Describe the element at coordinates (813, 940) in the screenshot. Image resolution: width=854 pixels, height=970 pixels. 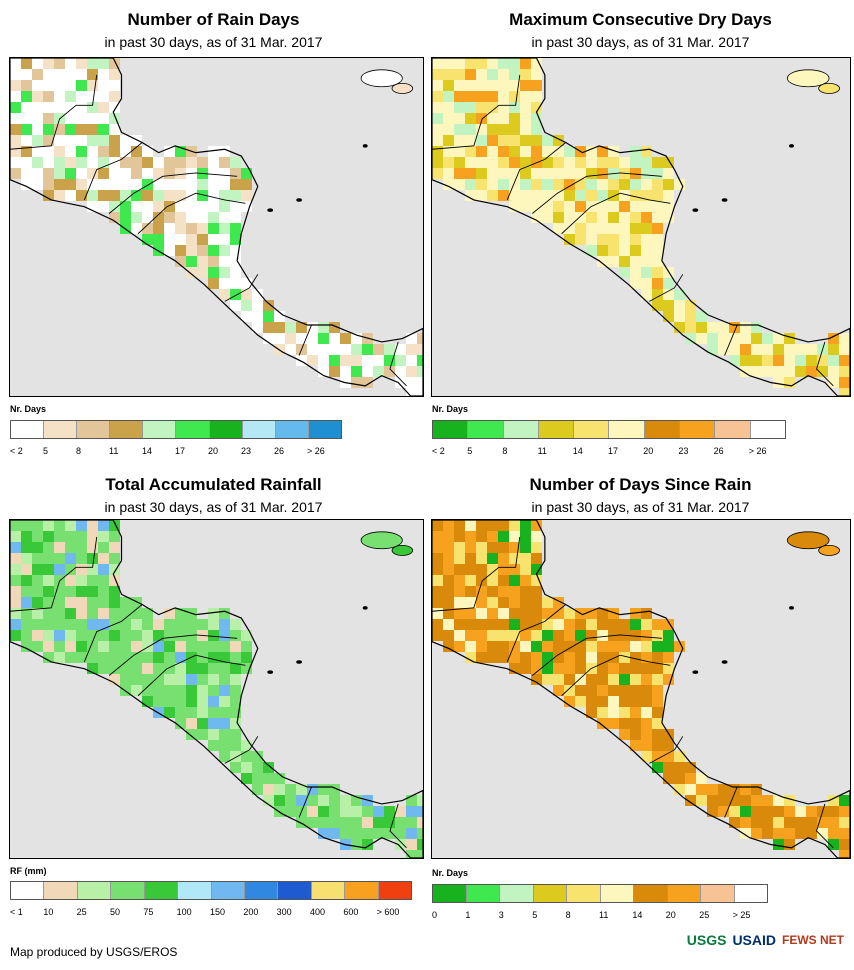
I see `fews-net-logo: FEWS NET` at that location.